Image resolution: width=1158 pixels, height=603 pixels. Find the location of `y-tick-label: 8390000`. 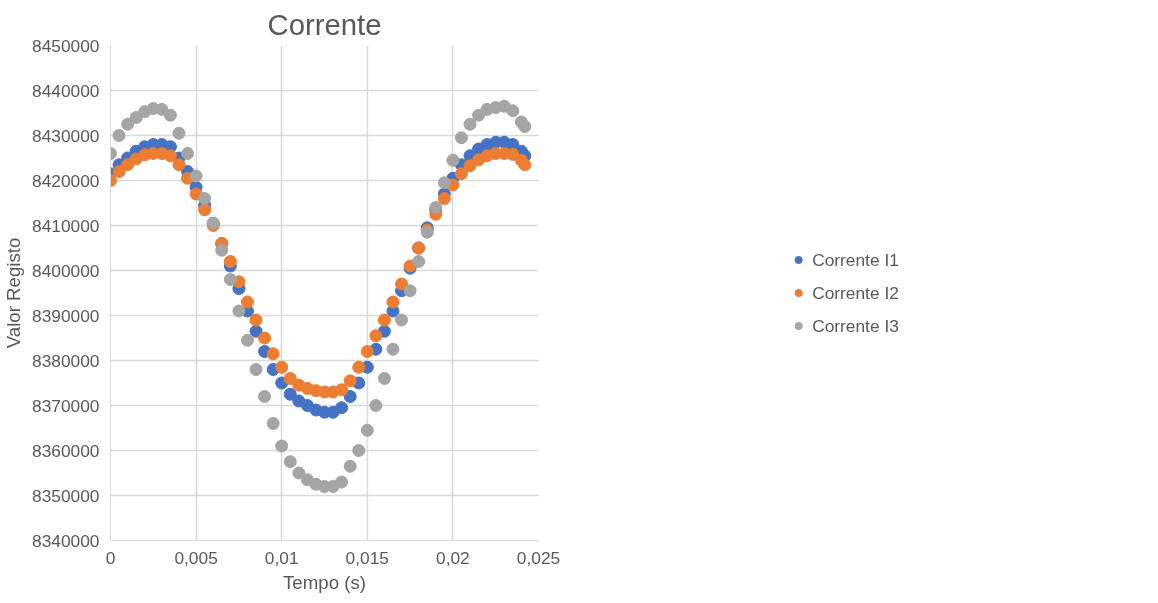

y-tick-label: 8390000 is located at coordinates (66, 315).